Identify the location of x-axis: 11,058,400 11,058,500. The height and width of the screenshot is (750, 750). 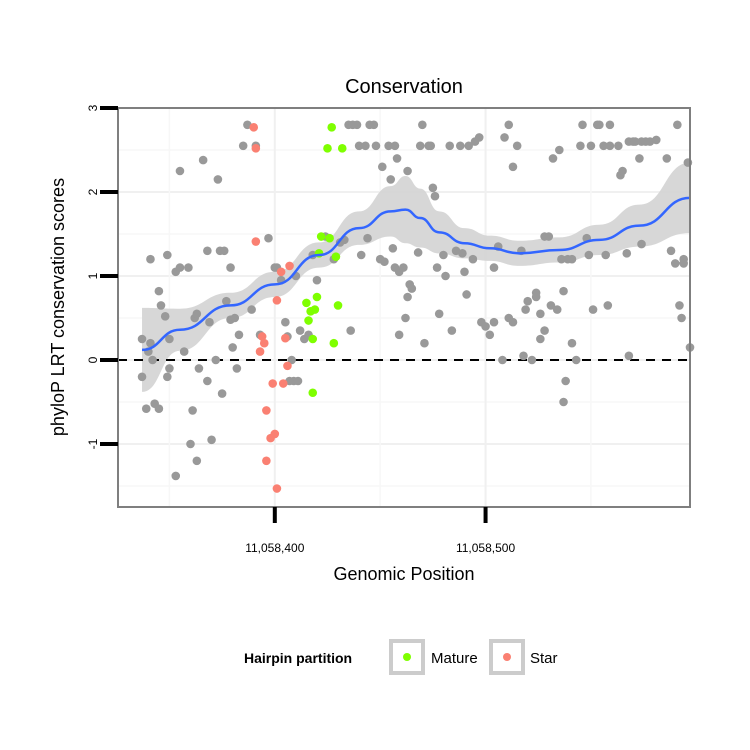
(380, 531).